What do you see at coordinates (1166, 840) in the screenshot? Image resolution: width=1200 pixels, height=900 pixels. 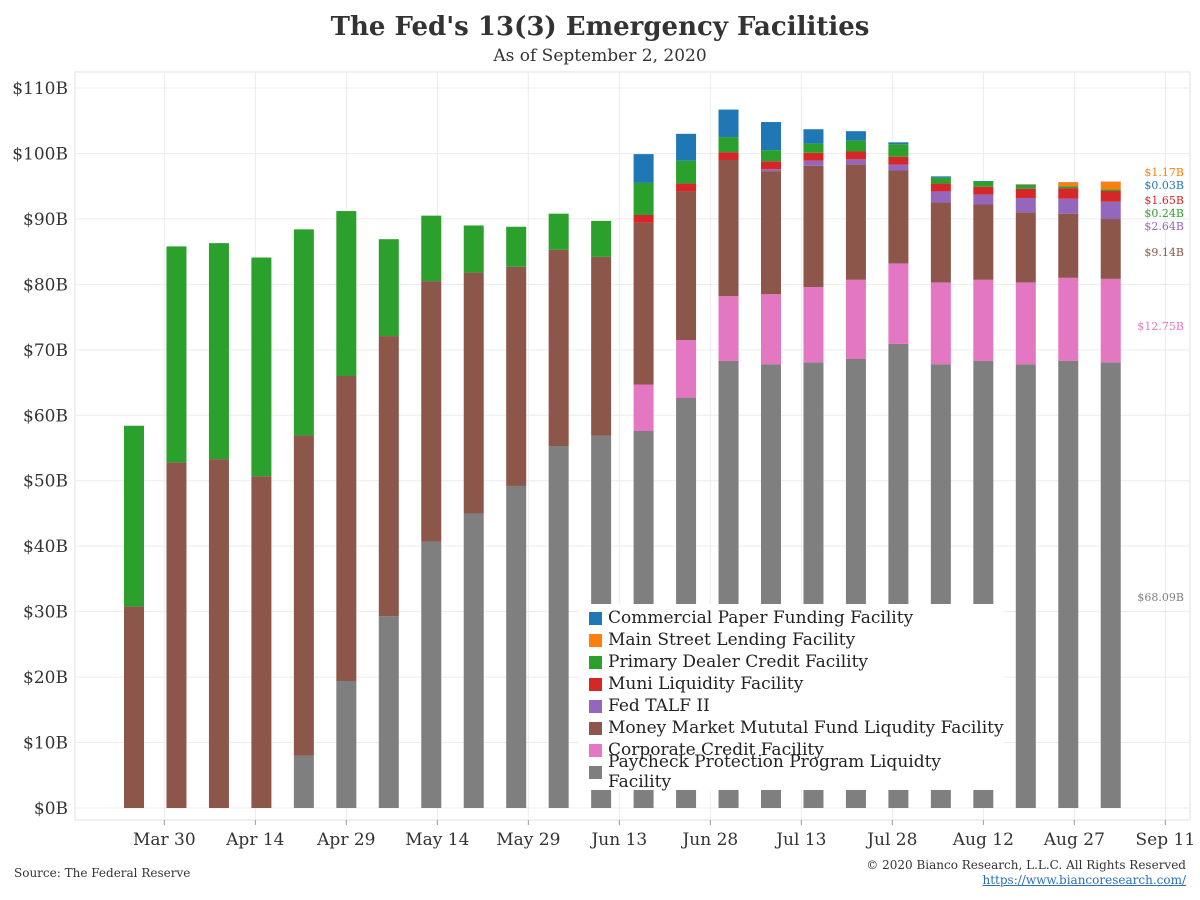 I see `x-tick-label: Sep 11` at bounding box center [1166, 840].